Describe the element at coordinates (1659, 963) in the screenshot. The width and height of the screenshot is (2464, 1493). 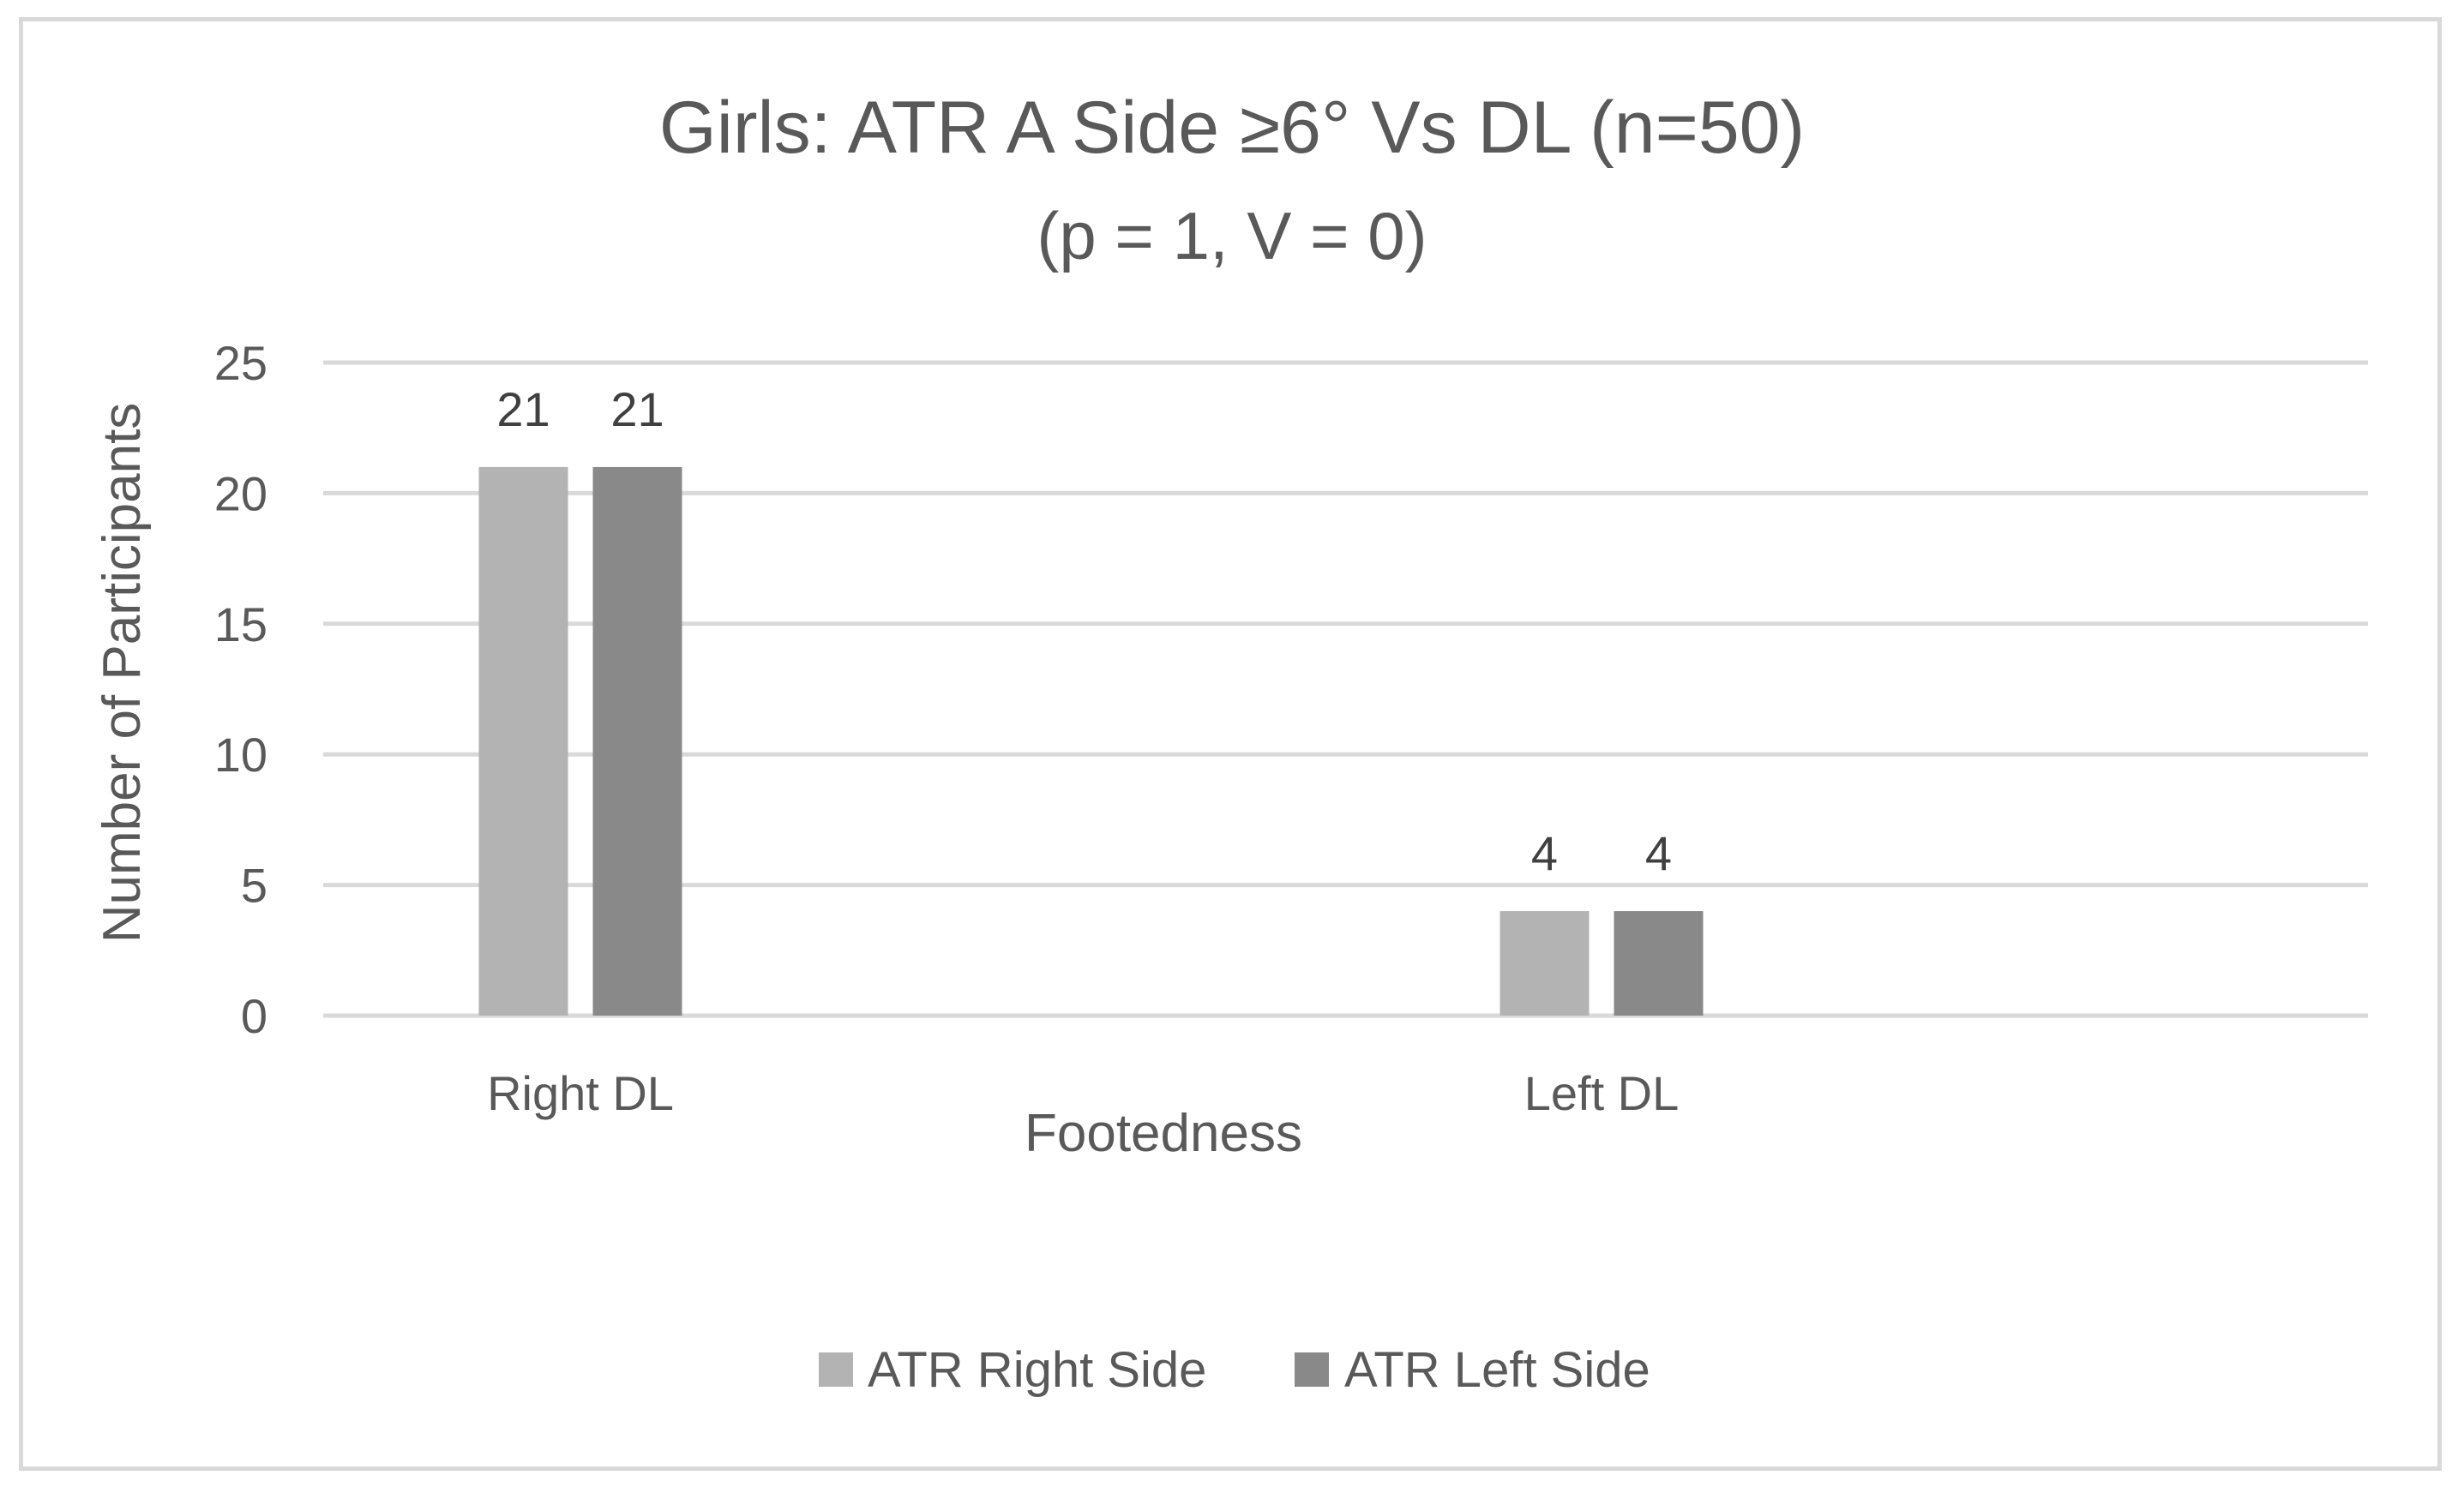
I see `bar-atr-left-side-left-dl` at that location.